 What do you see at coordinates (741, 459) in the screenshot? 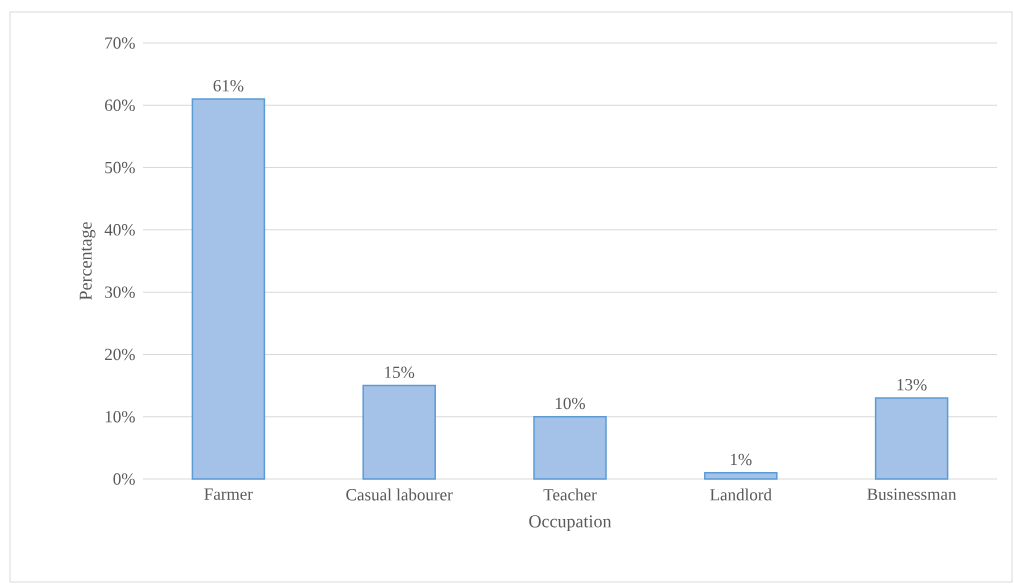
I see `data-label: 1%` at bounding box center [741, 459].